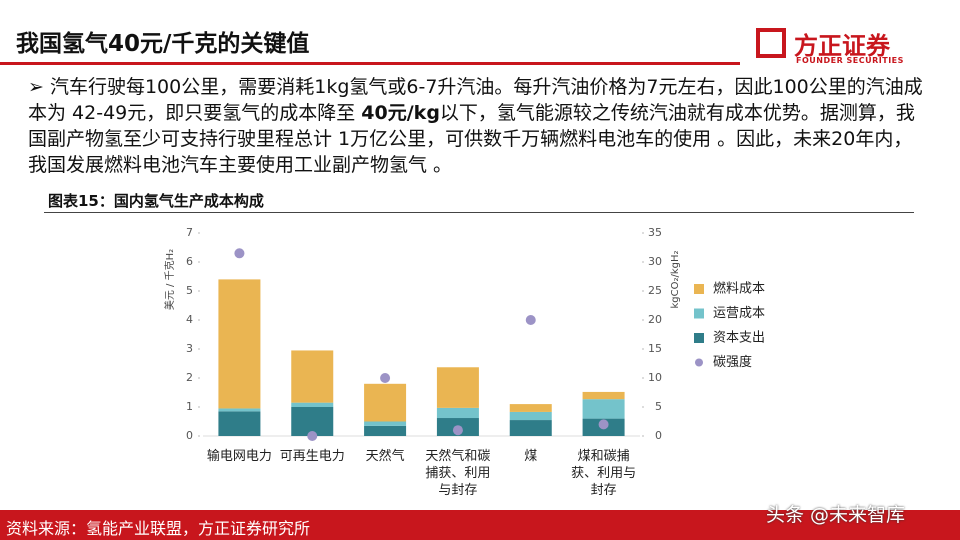  Describe the element at coordinates (370, 63) in the screenshot. I see `title-rule` at that location.